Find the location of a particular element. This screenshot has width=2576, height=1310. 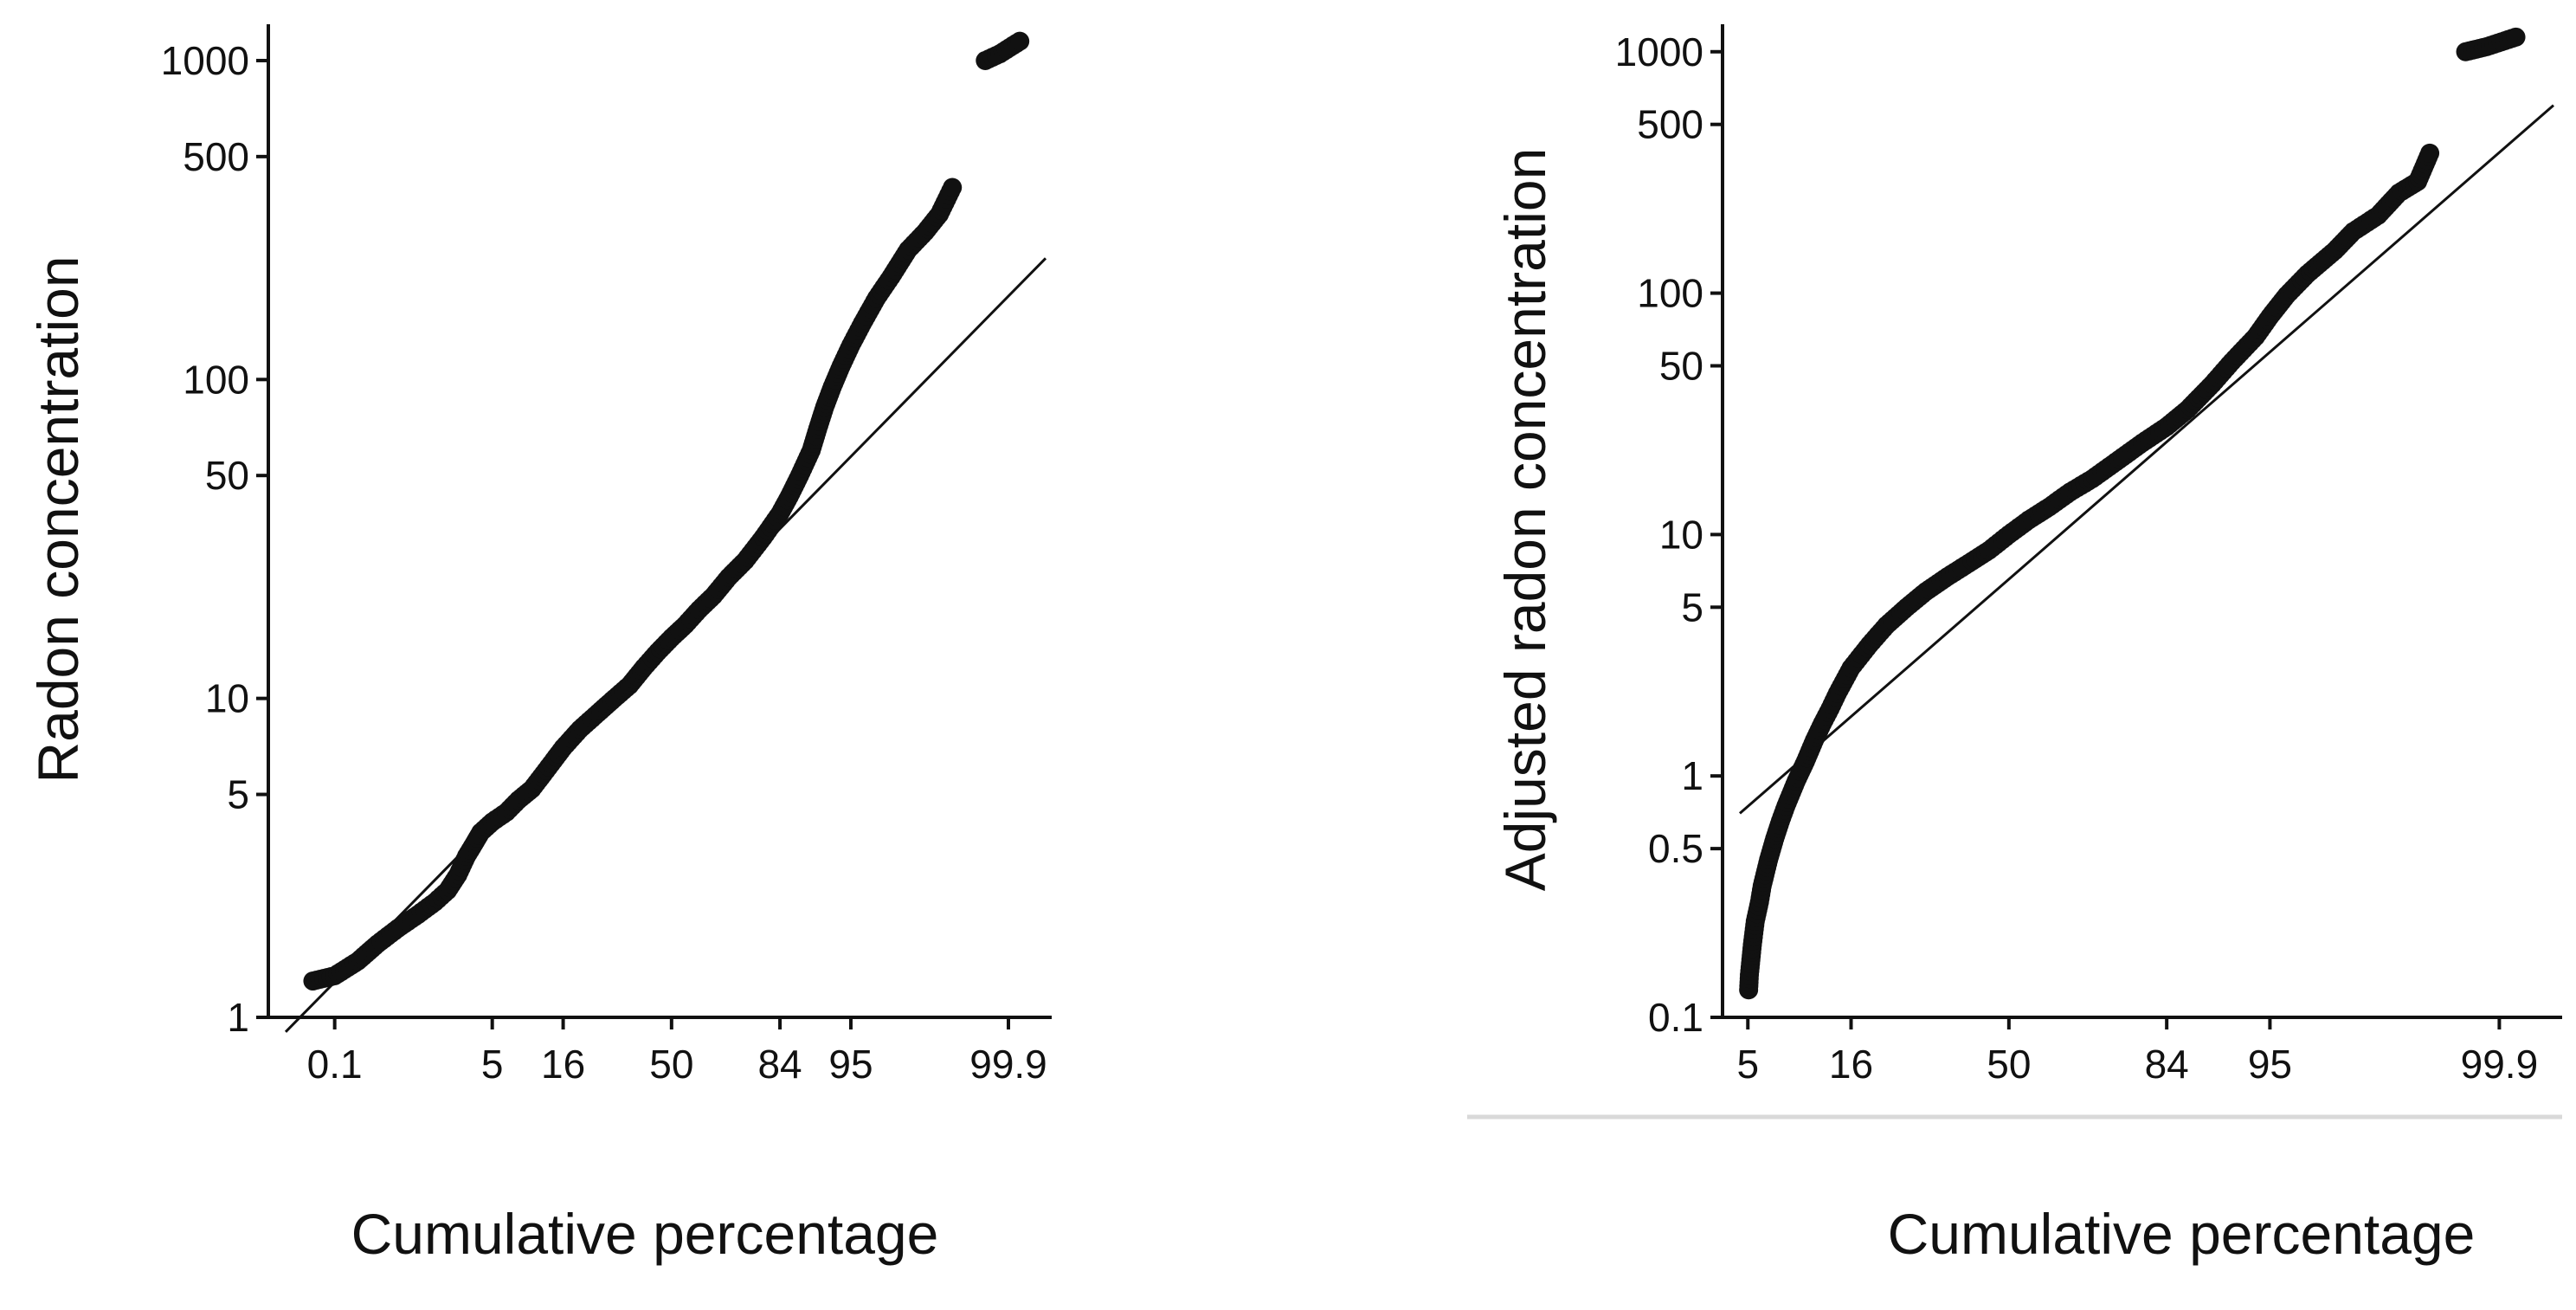

x-ticks: 5 16 50 84 95 99.9 is located at coordinates (2137, 1052).